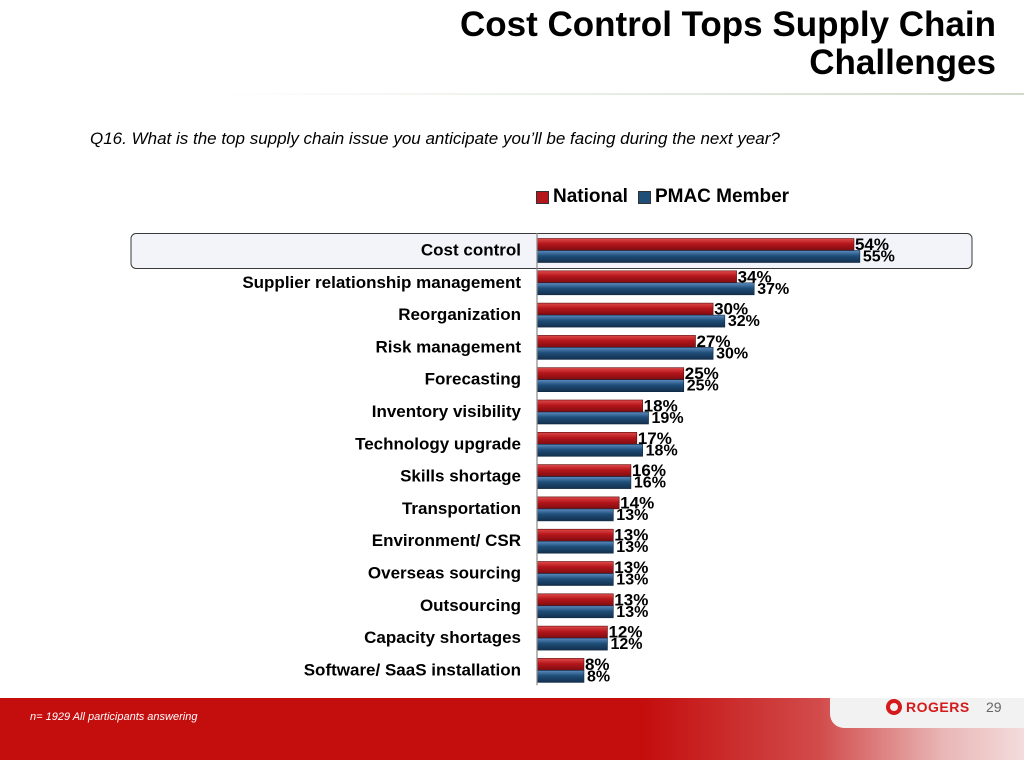 The height and width of the screenshot is (768, 1024). I want to click on legend-item-pmac: PMAC Member, so click(713, 197).